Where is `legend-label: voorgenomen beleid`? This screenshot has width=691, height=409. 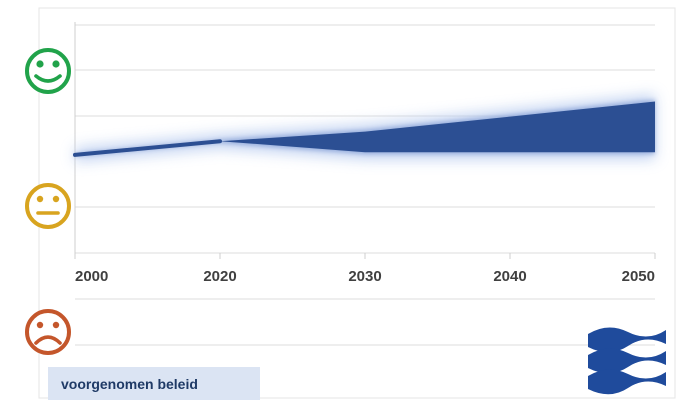 legend-label: voorgenomen beleid is located at coordinates (129, 384).